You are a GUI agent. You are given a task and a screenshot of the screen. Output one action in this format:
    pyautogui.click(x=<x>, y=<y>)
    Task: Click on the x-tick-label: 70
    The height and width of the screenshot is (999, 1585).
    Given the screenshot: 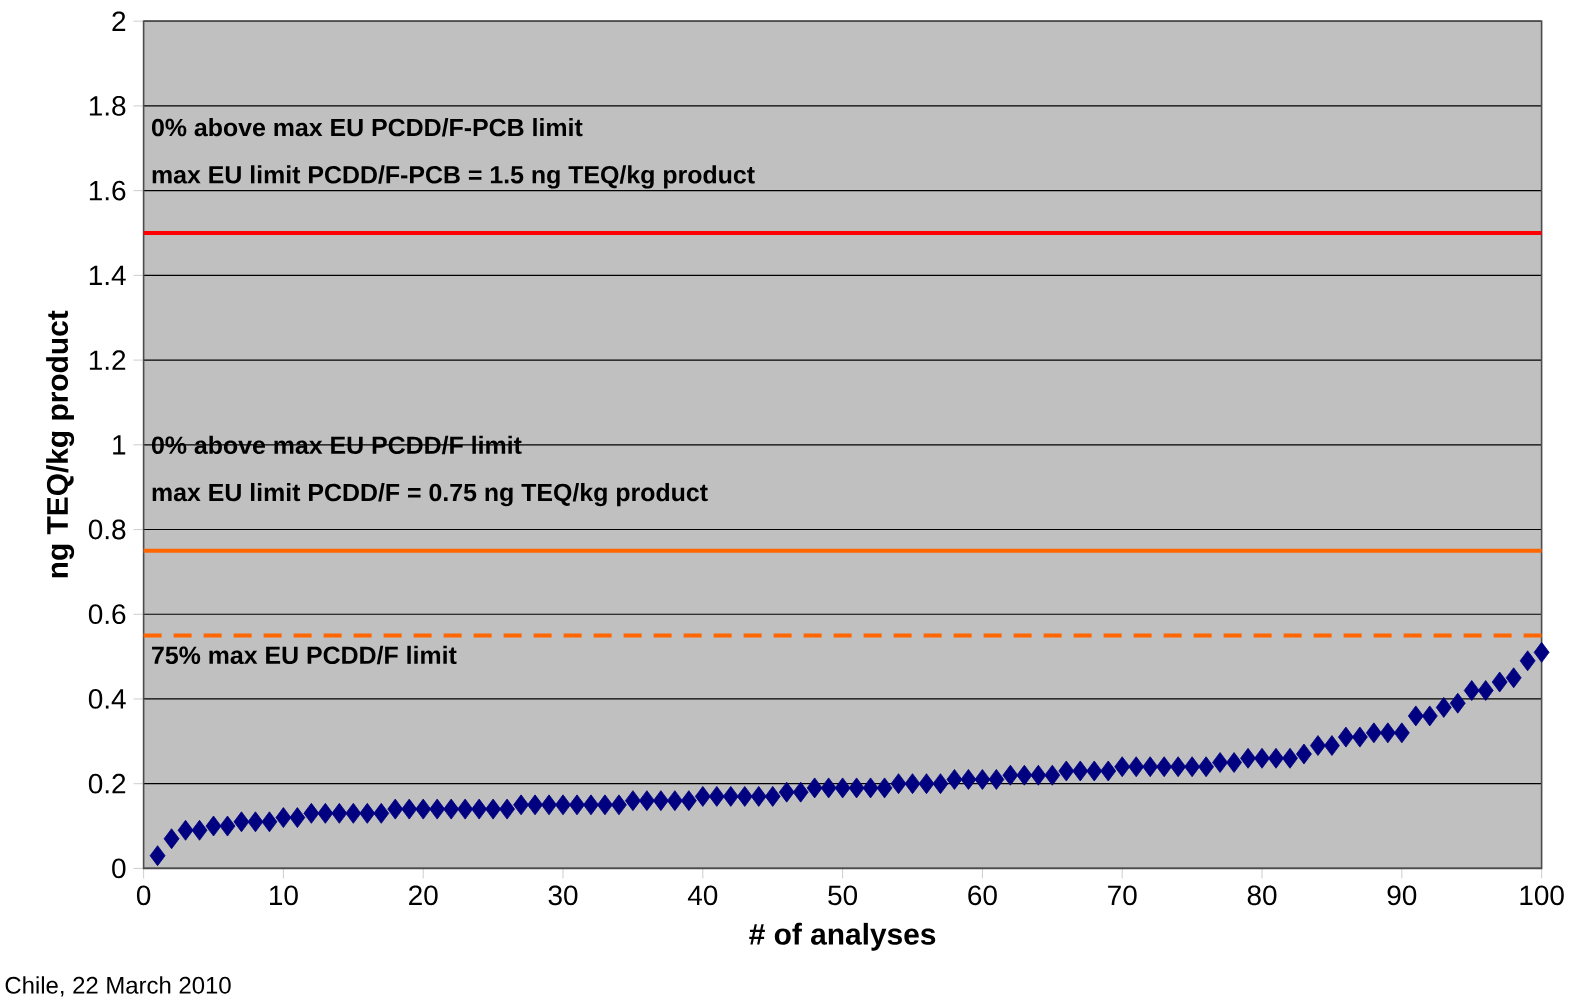 What is the action you would take?
    pyautogui.click(x=1122, y=895)
    